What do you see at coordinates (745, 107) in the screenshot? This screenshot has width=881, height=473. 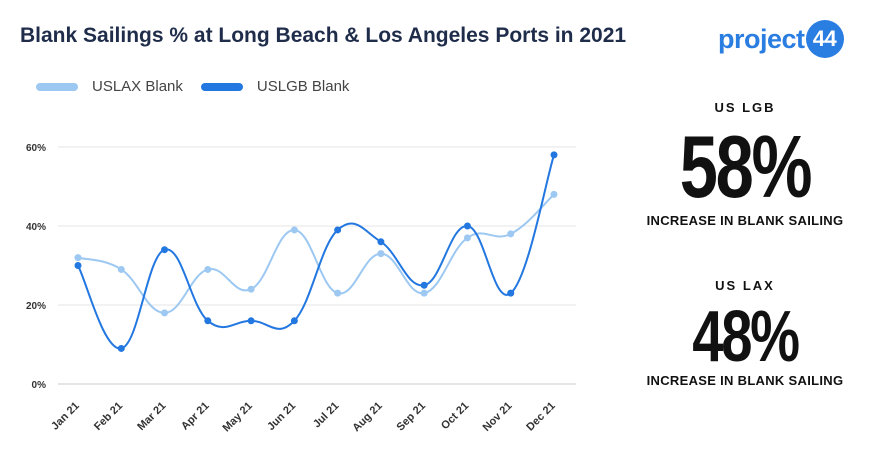 I see `stat-lgb-label: US LGB` at bounding box center [745, 107].